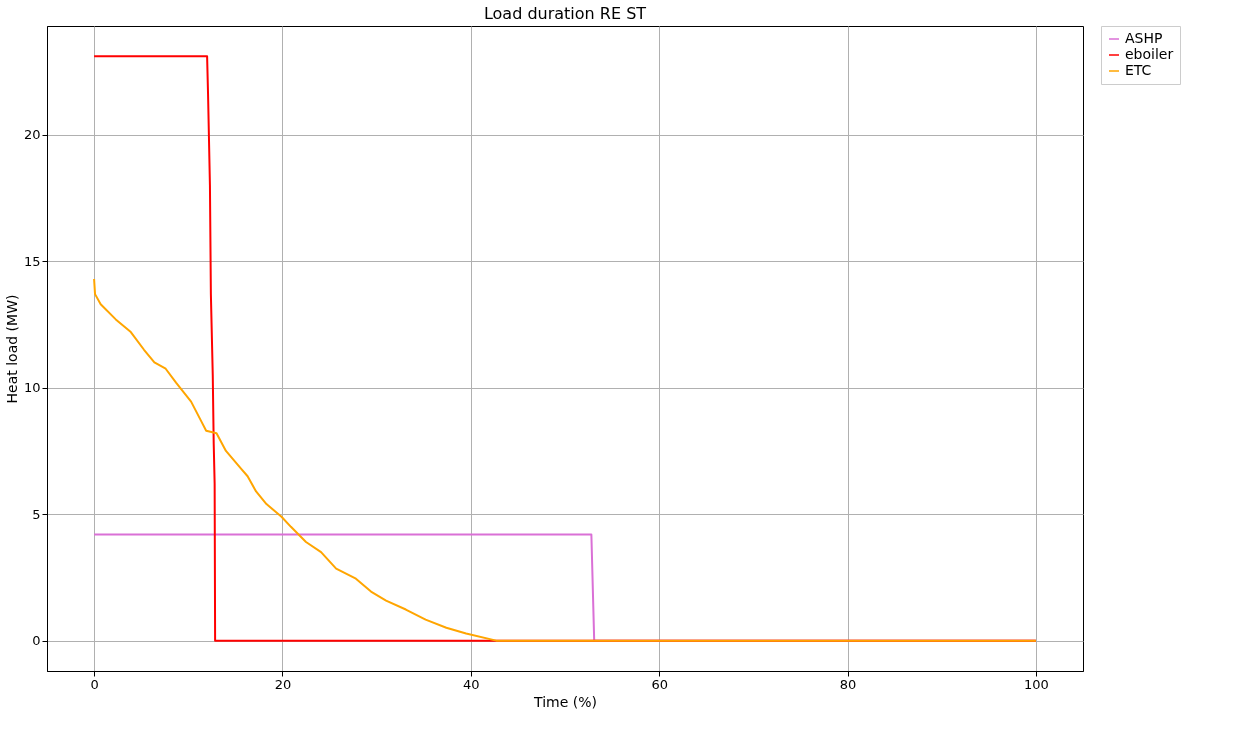 Image resolution: width=1244 pixels, height=737 pixels. I want to click on x-tick-label: 80, so click(848, 684).